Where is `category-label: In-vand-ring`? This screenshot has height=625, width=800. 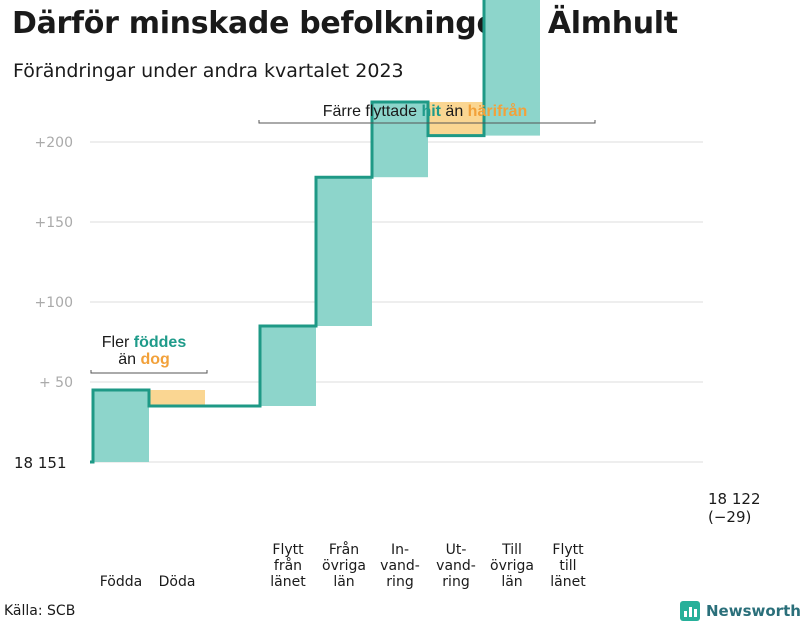
category-label: In-vand-ring is located at coordinates (400, 566).